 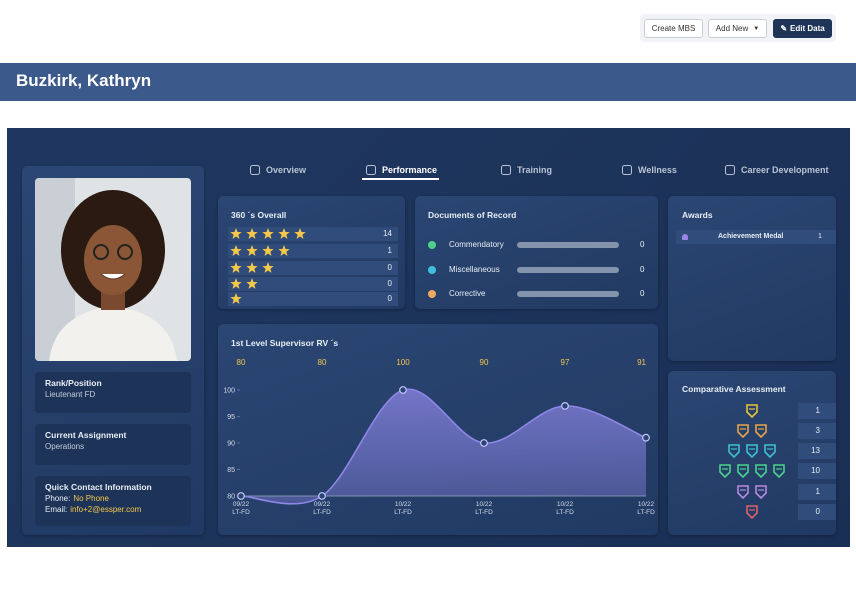 I want to click on document-name: Miscellaneous, so click(x=474, y=269).